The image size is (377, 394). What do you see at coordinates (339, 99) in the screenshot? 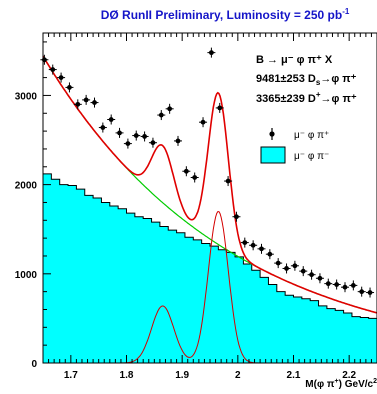
I see `annotation-dplus-decay: →φ π⁺` at bounding box center [339, 99].